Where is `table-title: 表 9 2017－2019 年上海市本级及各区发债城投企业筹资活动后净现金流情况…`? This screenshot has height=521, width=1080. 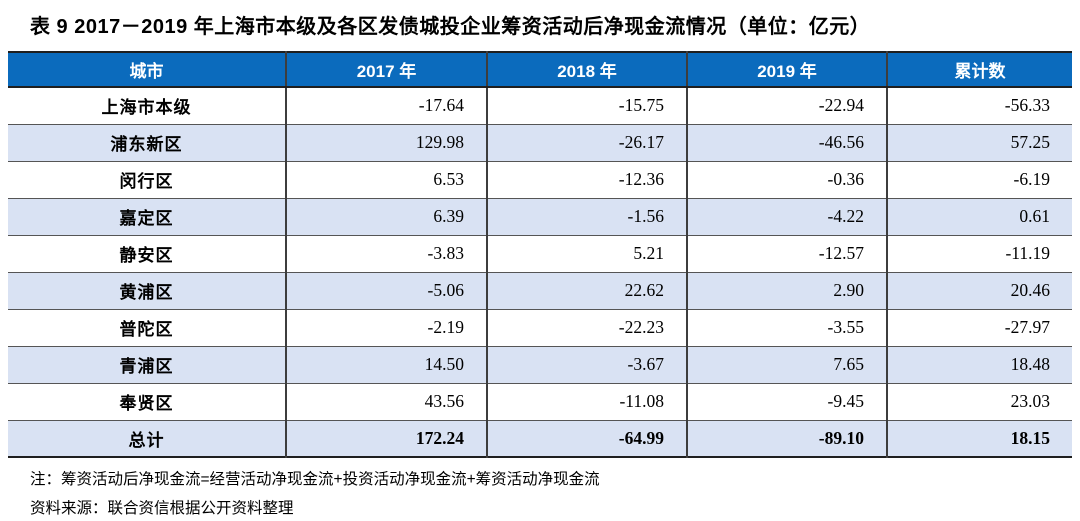
table-title: 表 9 2017－2019 年上海市本级及各区发债城投企业筹资活动后净现金流情况… is located at coordinates (450, 27).